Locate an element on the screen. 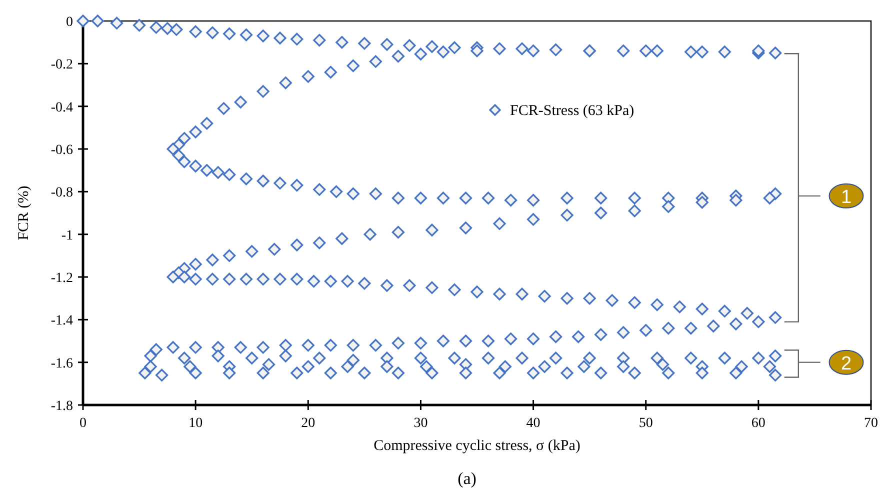 The height and width of the screenshot is (494, 881). x-tick-label: 40 is located at coordinates (533, 423).